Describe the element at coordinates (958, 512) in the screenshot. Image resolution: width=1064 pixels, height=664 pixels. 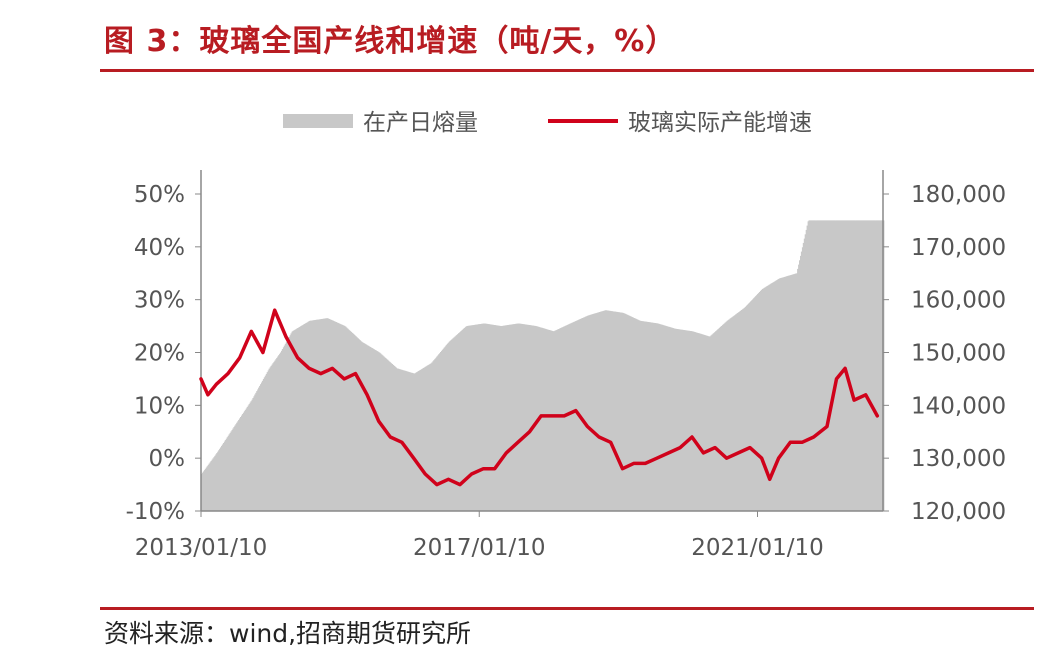
I see `right-tick-label: 120,000` at that location.